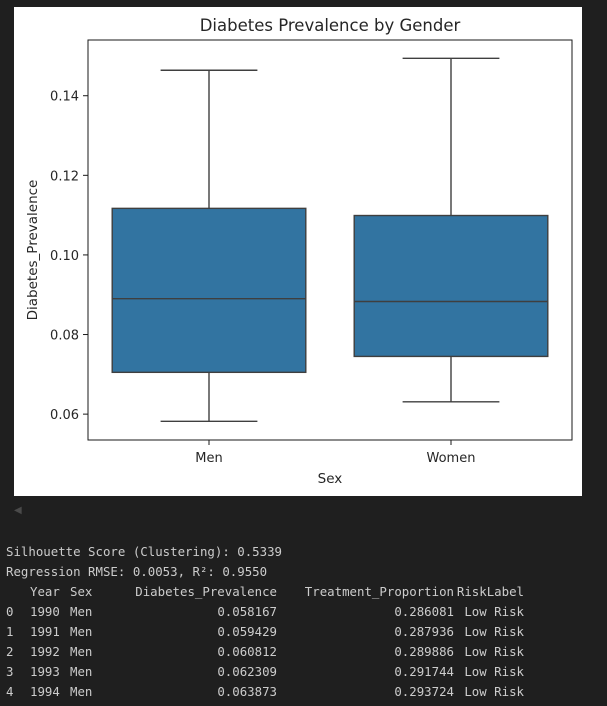 Image resolution: width=607 pixels, height=706 pixels. Describe the element at coordinates (45, 591) in the screenshot. I see `column-header-year: Year` at that location.